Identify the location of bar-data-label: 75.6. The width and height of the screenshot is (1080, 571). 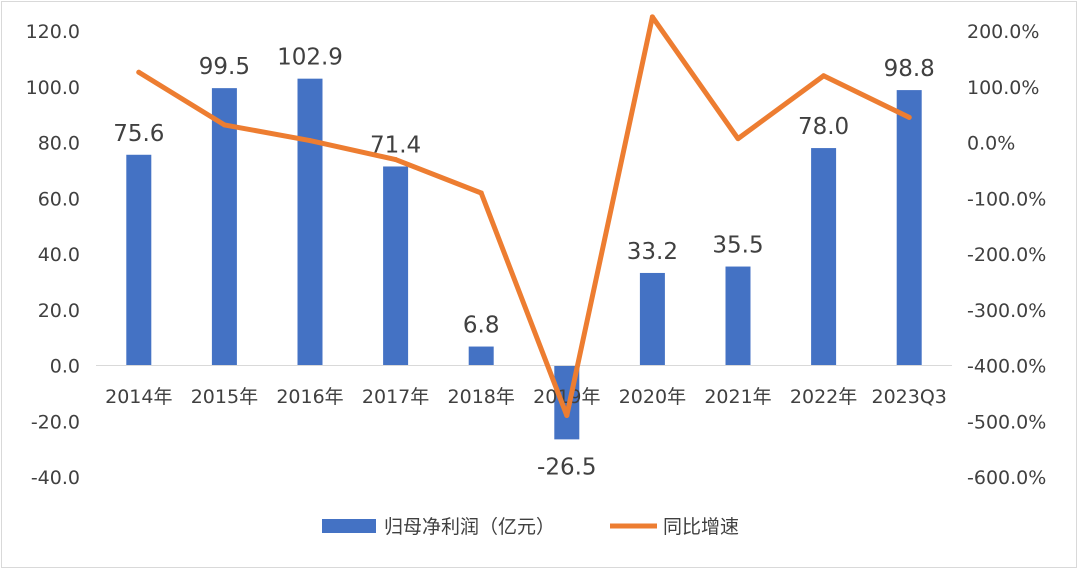
(138, 134).